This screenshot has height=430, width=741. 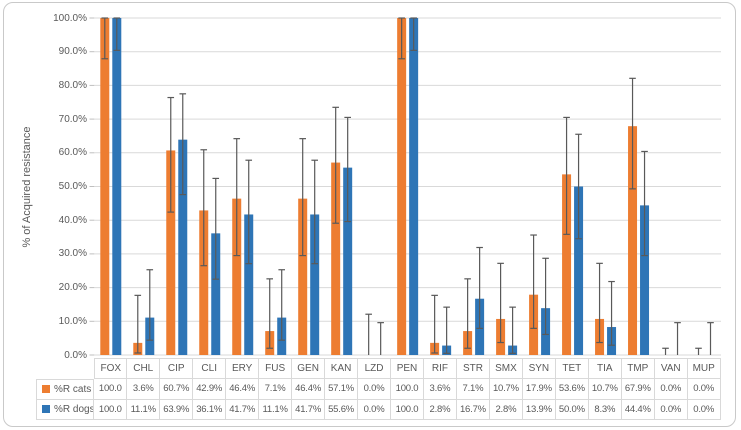 What do you see at coordinates (605, 410) in the screenshot?
I see `cell-dogs-TIA: 8.3%` at bounding box center [605, 410].